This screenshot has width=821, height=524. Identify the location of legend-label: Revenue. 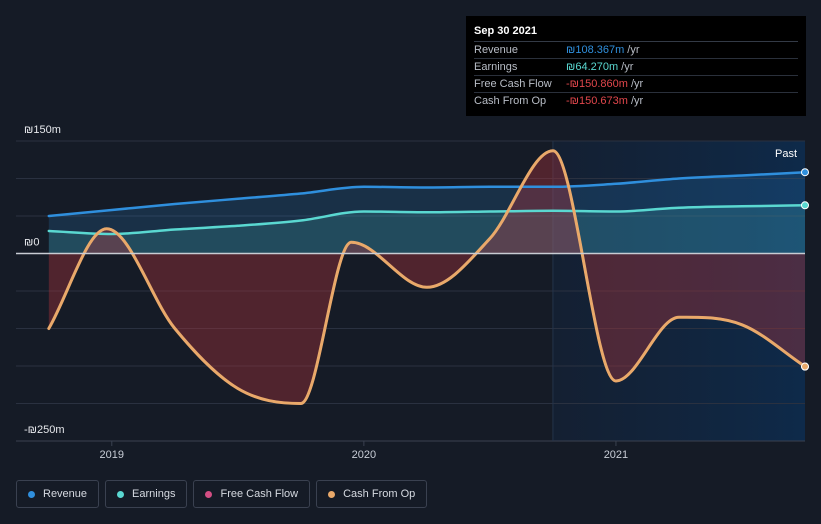
(65, 494).